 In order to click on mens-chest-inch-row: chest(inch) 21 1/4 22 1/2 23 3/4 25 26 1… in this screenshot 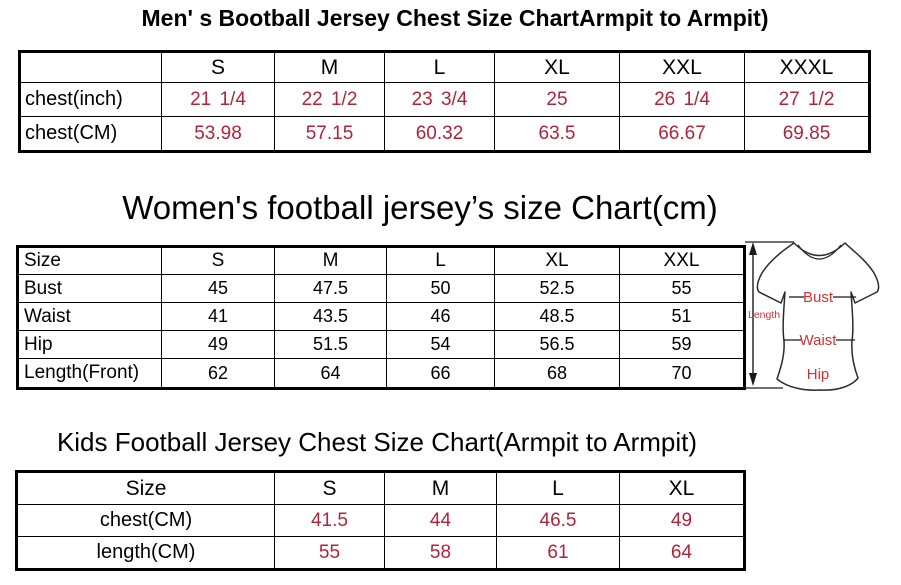, I will do `click(444, 99)`.